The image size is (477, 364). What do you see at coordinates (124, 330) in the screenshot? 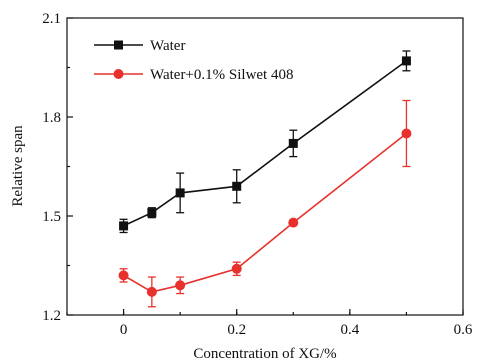
I see `x-tick-label: 0` at bounding box center [124, 330].